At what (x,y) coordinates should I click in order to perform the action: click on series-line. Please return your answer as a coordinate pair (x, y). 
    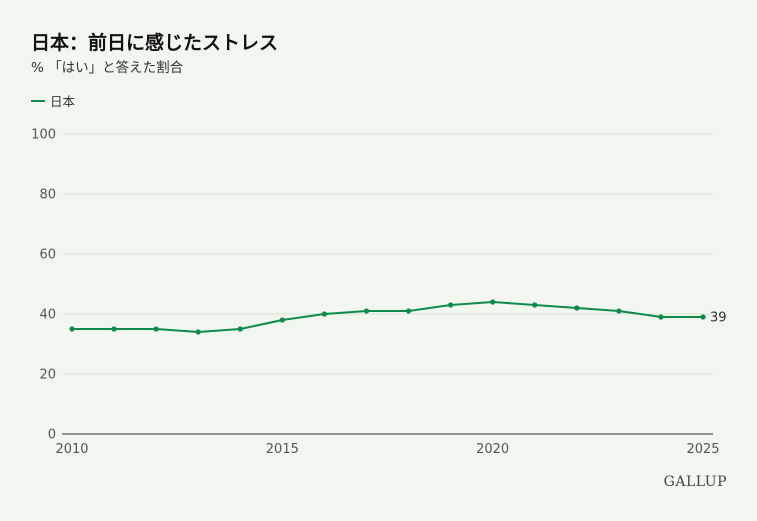
    Looking at the image, I should click on (387, 317).